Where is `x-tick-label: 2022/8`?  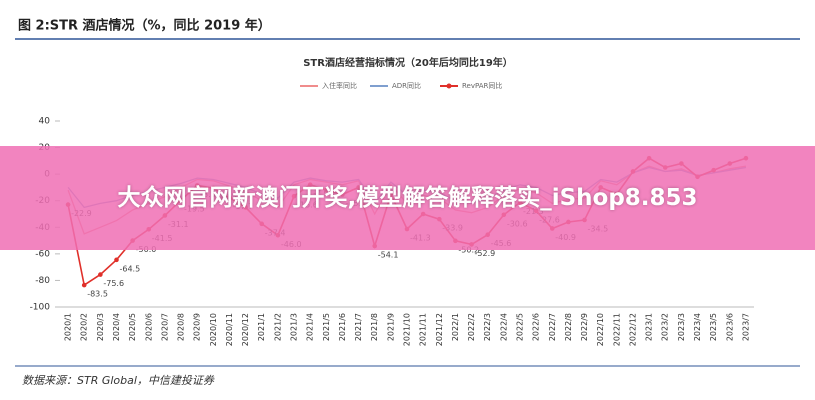
x-tick-label: 2022/8 is located at coordinates (568, 327).